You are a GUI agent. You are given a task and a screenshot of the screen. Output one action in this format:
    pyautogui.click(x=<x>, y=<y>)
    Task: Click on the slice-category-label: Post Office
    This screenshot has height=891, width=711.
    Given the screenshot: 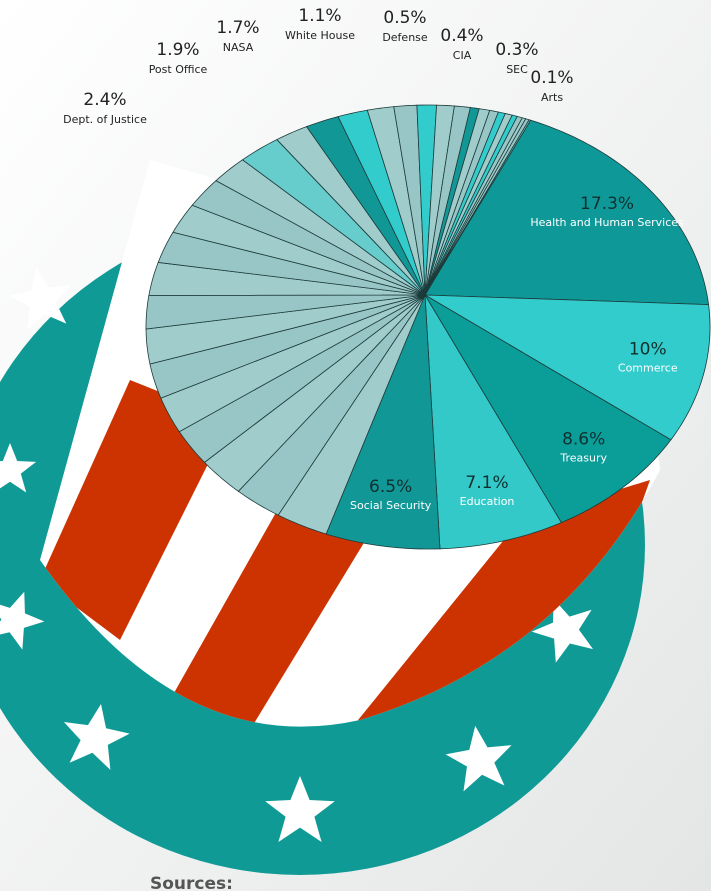 What is the action you would take?
    pyautogui.click(x=178, y=69)
    